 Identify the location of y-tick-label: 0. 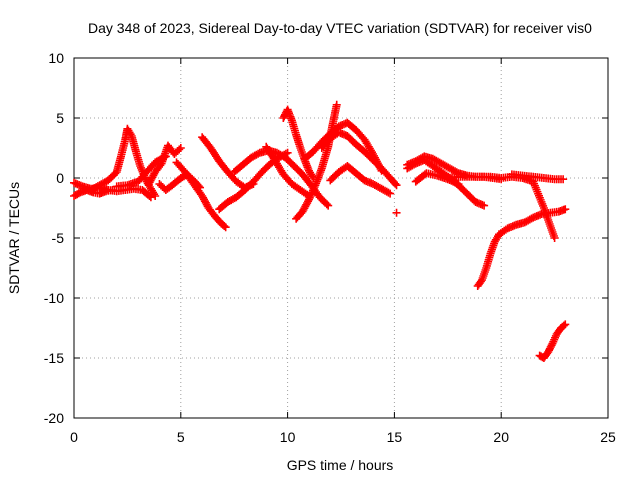
(60, 178).